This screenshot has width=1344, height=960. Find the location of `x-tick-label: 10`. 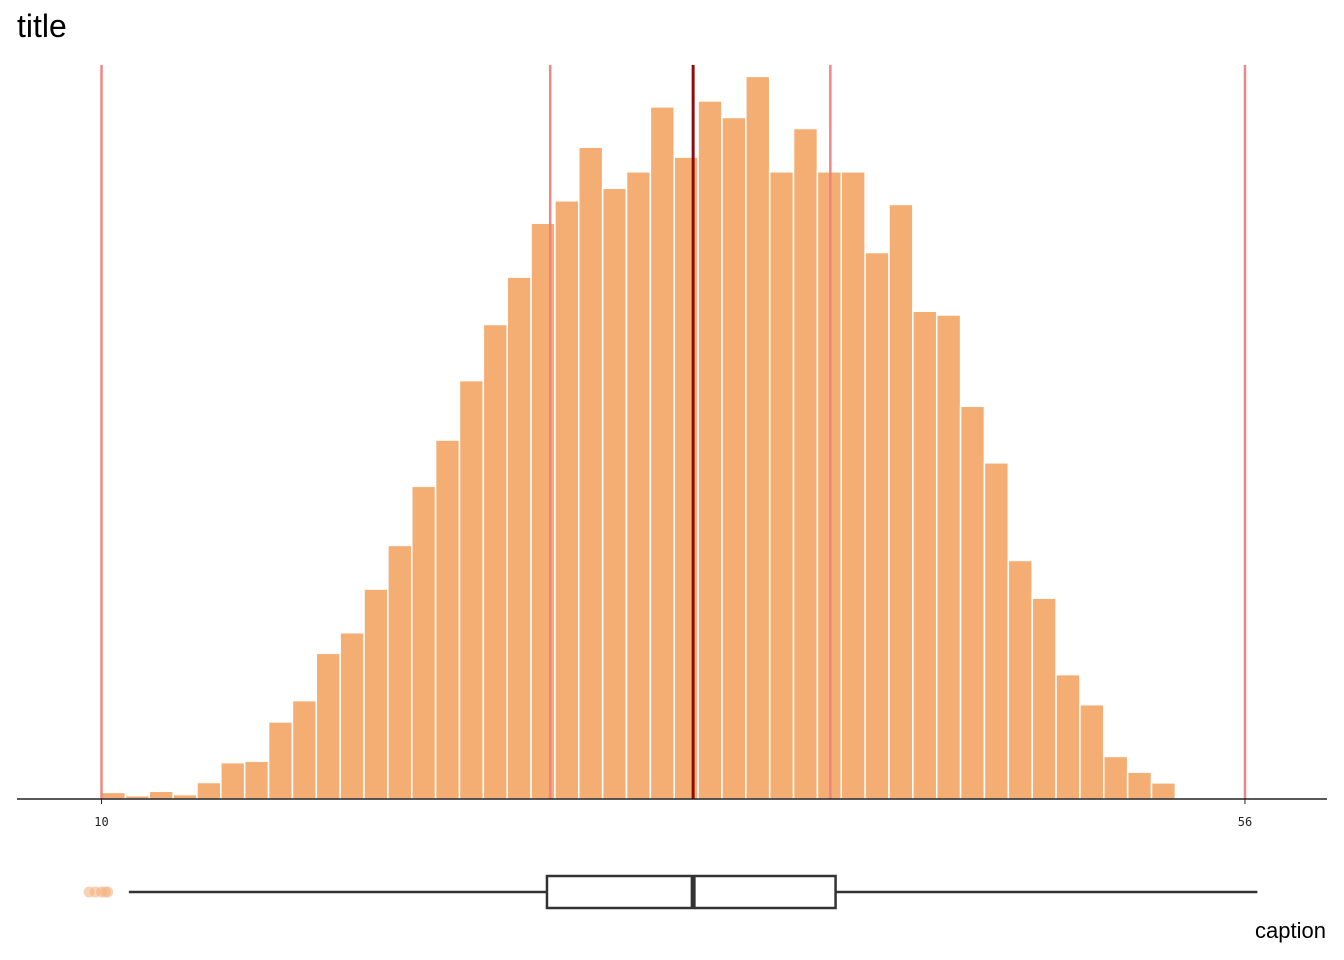

x-tick-label: 10 is located at coordinates (101, 822).